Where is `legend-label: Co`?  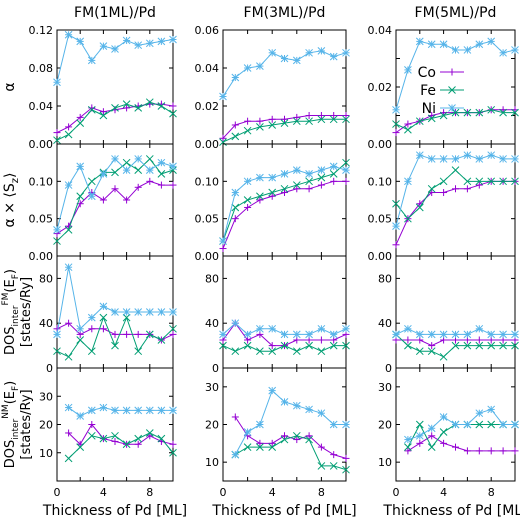
legend-label: Co is located at coordinates (427, 73).